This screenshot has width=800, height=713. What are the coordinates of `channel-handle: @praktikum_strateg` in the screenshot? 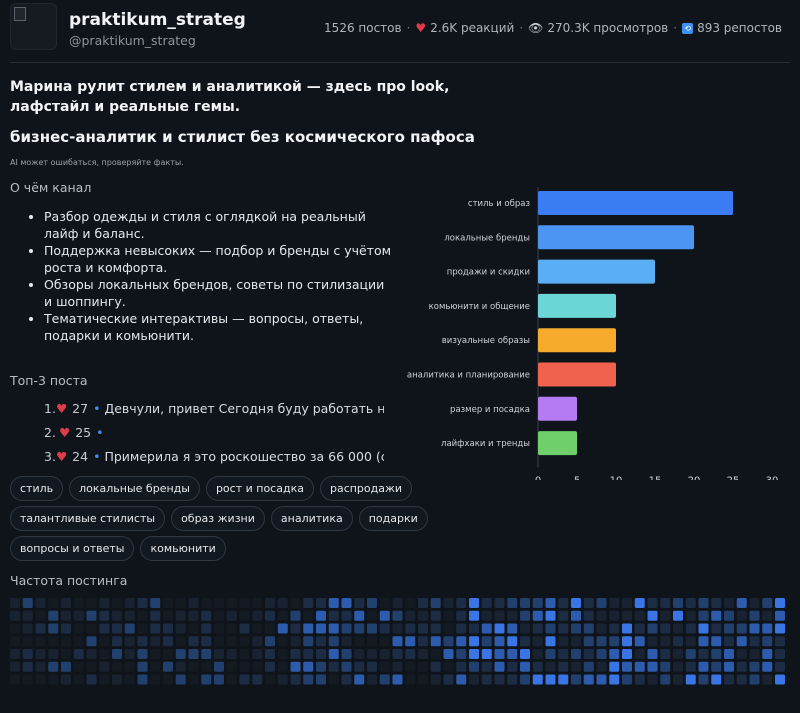 It's located at (132, 40).